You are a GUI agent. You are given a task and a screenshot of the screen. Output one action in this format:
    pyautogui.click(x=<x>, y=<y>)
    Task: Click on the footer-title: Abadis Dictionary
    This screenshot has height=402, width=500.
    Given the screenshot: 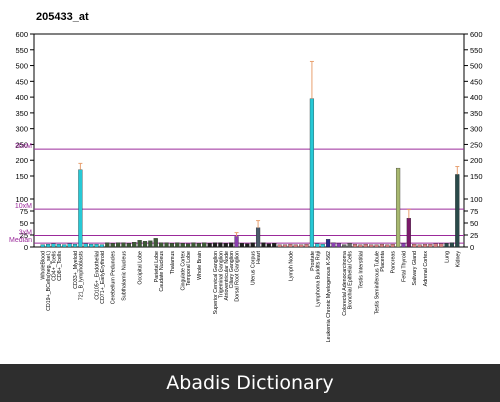 What is the action you would take?
    pyautogui.click(x=250, y=383)
    